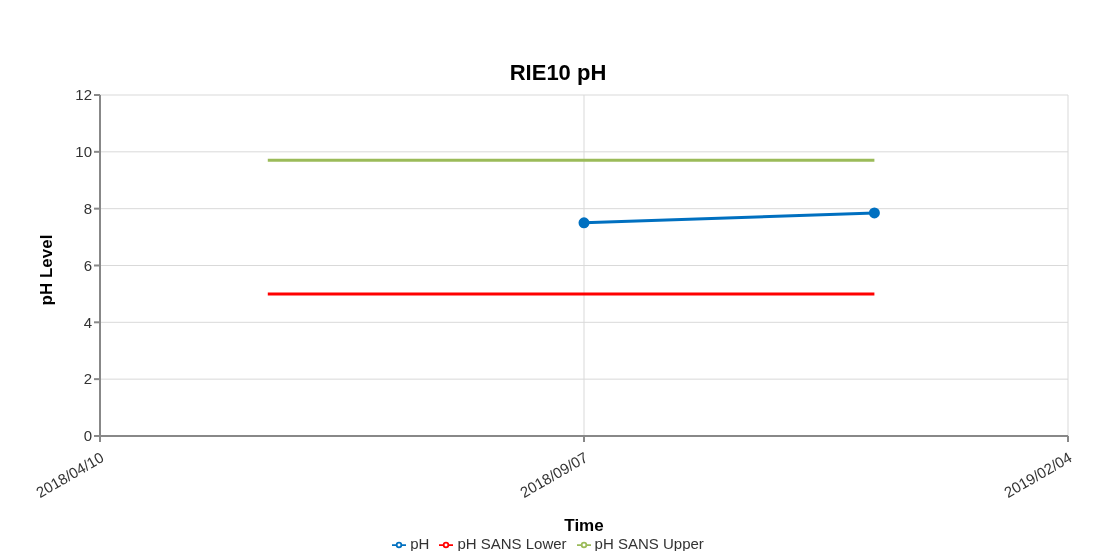 Image resolution: width=1117 pixels, height=551 pixels. What do you see at coordinates (584, 525) in the screenshot?
I see `x-axis-title: Time` at bounding box center [584, 525].